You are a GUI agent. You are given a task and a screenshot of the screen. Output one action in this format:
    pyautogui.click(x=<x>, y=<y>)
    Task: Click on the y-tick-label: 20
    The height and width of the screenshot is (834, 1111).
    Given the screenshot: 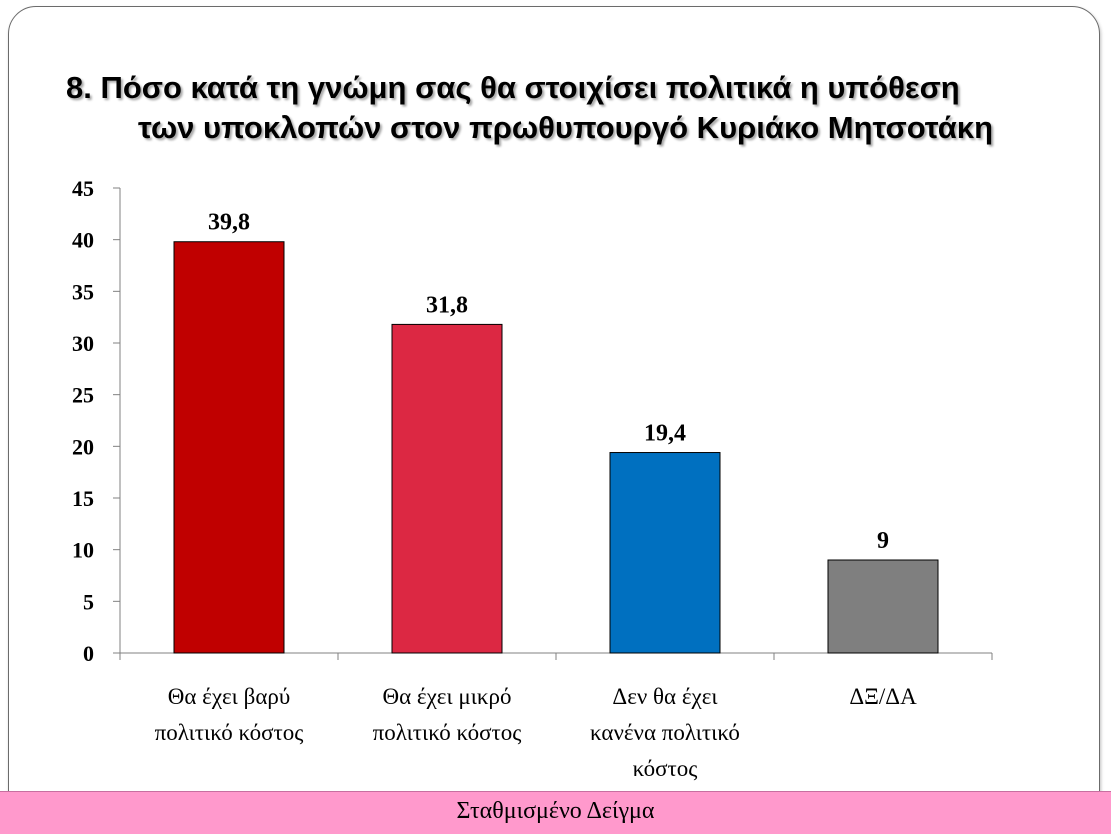 What is the action you would take?
    pyautogui.click(x=83, y=446)
    